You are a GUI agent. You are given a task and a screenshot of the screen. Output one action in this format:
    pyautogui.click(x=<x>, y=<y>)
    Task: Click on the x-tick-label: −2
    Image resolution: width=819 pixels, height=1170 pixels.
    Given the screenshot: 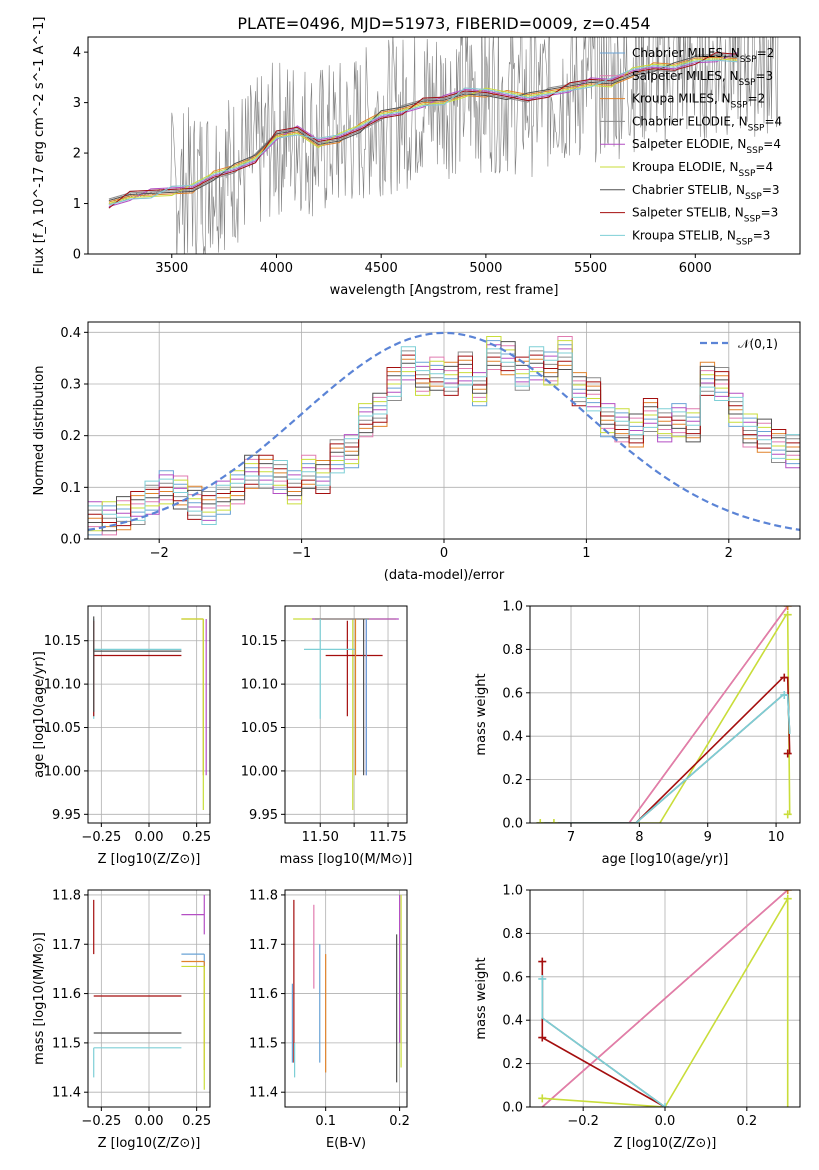 What is the action you would take?
    pyautogui.click(x=159, y=553)
    